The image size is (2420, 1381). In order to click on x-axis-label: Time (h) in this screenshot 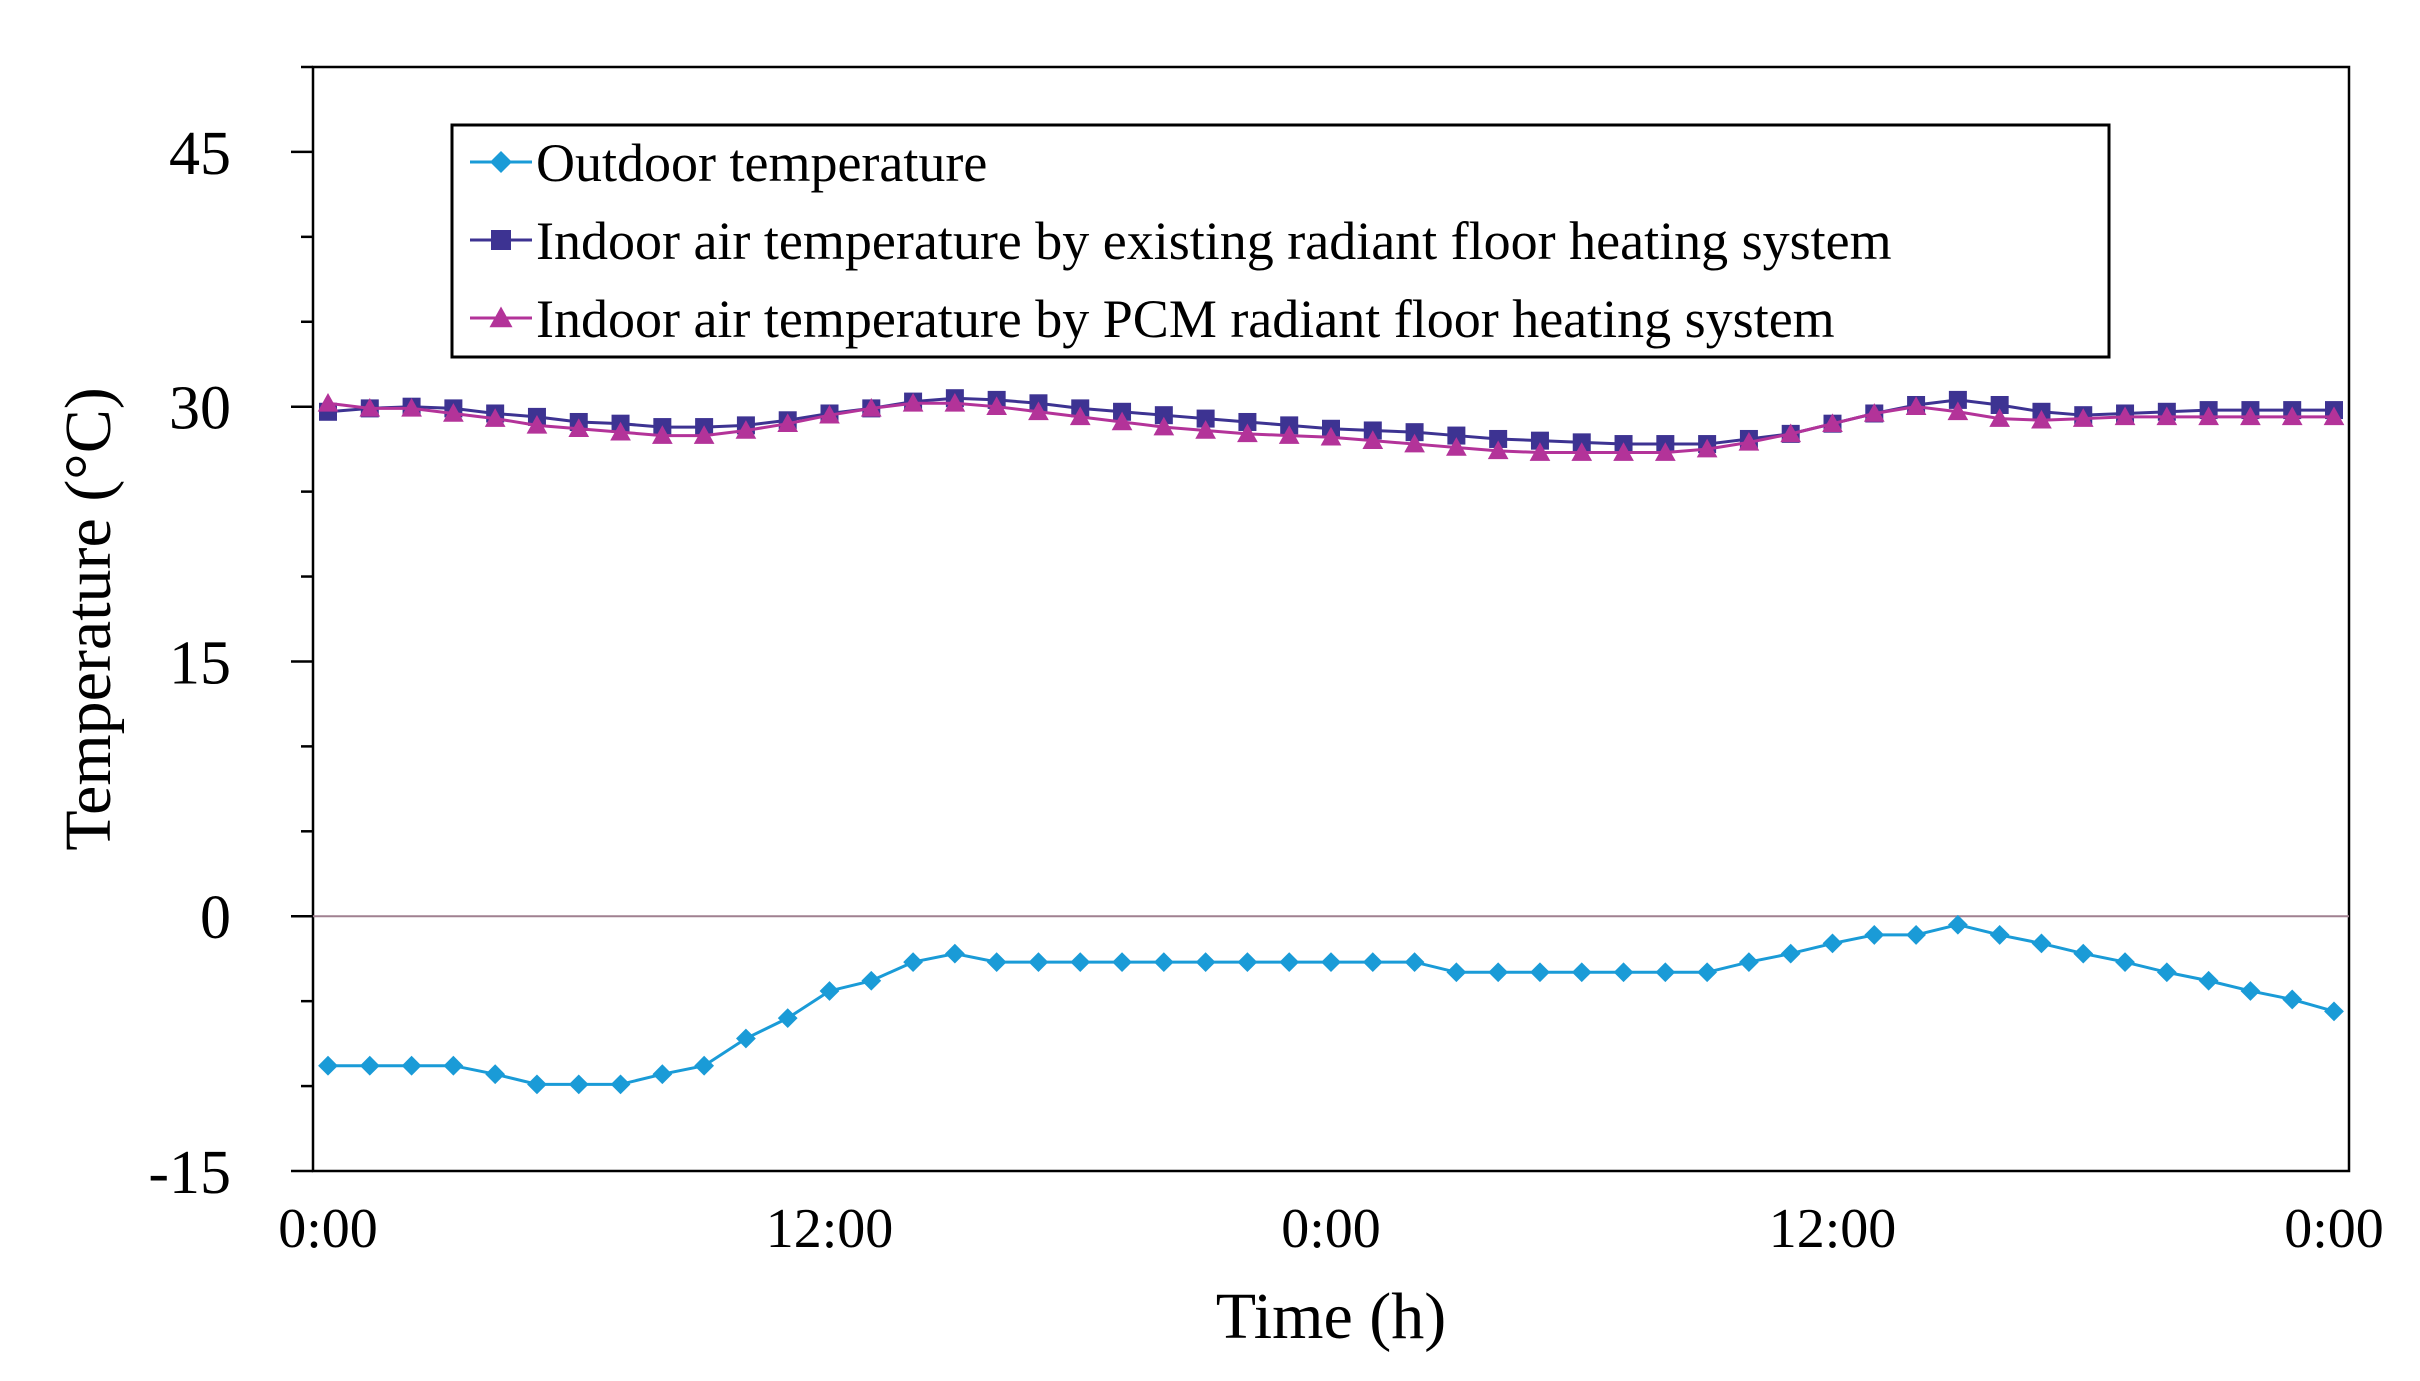, I will do `click(1331, 1316)`.